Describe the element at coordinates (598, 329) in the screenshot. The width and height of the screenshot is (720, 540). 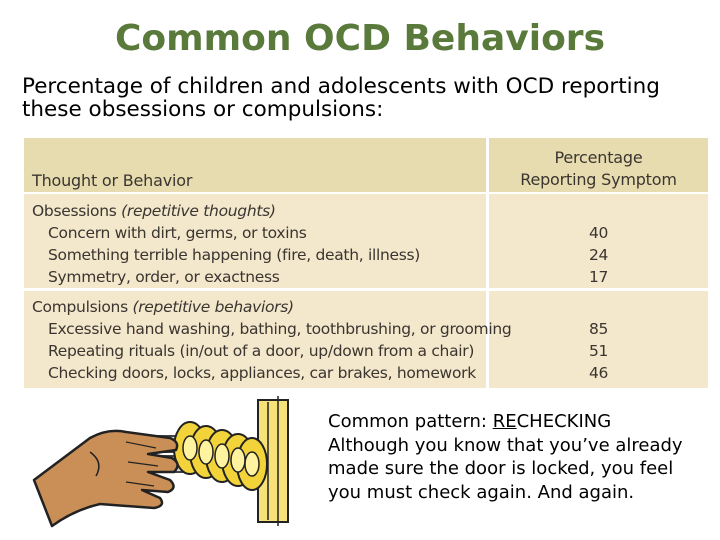
I see `row-value: 85` at that location.